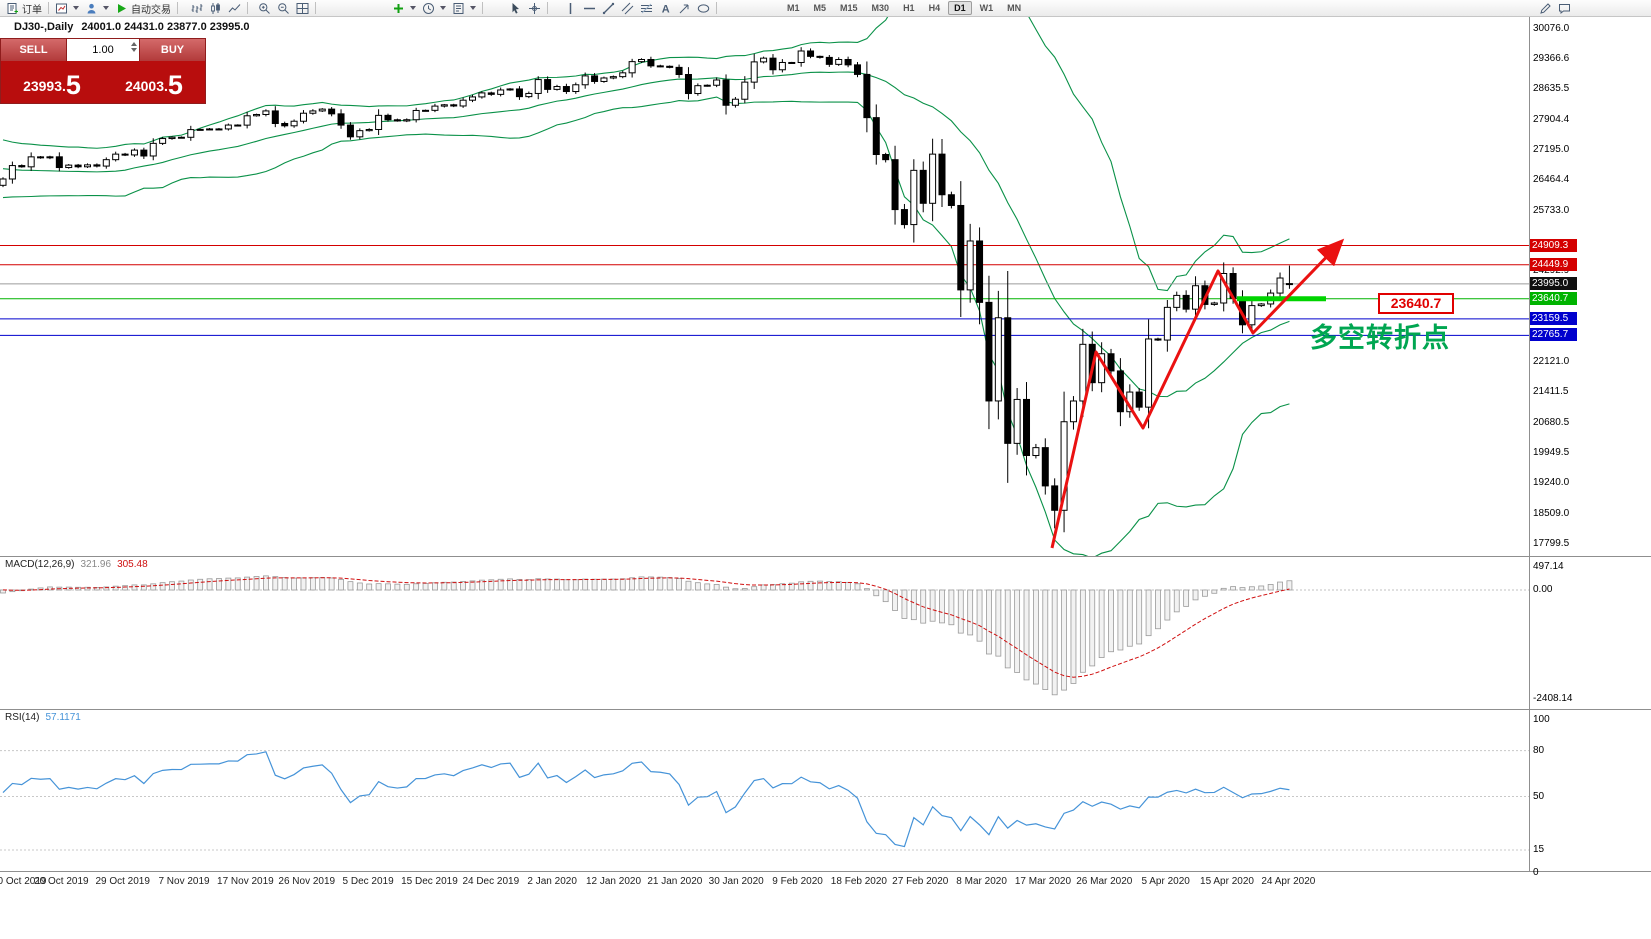  Describe the element at coordinates (1564, 8) in the screenshot. I see `chat-button` at that location.